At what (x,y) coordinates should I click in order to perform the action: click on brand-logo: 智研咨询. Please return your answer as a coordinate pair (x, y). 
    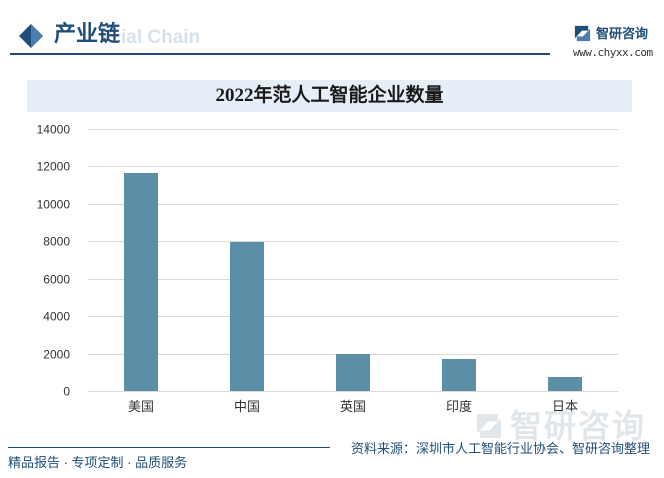
    Looking at the image, I should click on (610, 33).